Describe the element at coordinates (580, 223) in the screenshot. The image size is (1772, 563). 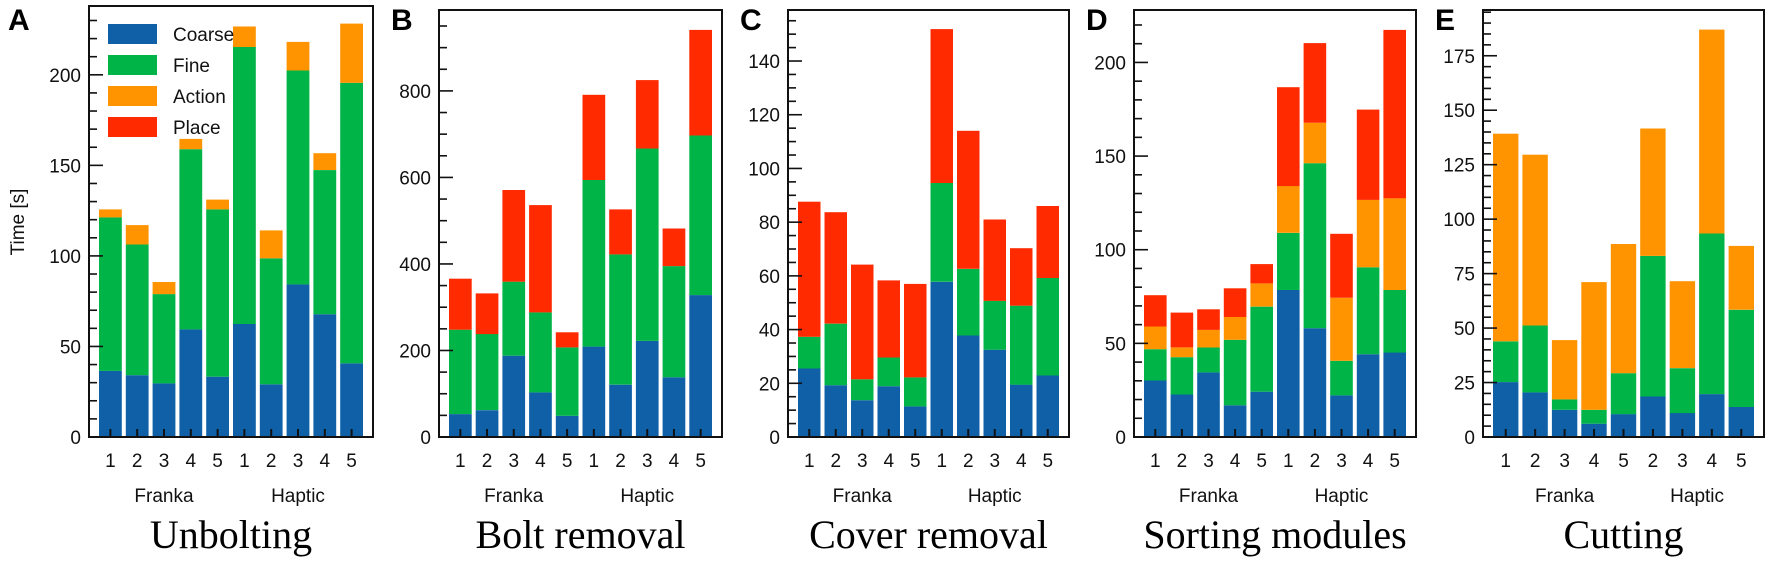
I see `plot-frame` at that location.